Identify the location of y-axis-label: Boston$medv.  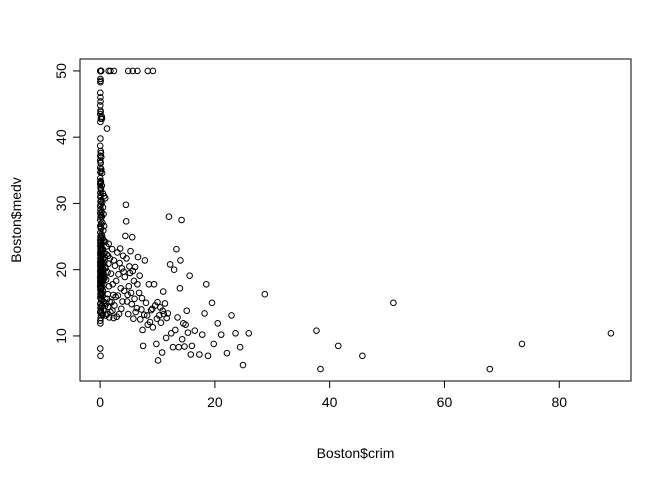
(16, 220).